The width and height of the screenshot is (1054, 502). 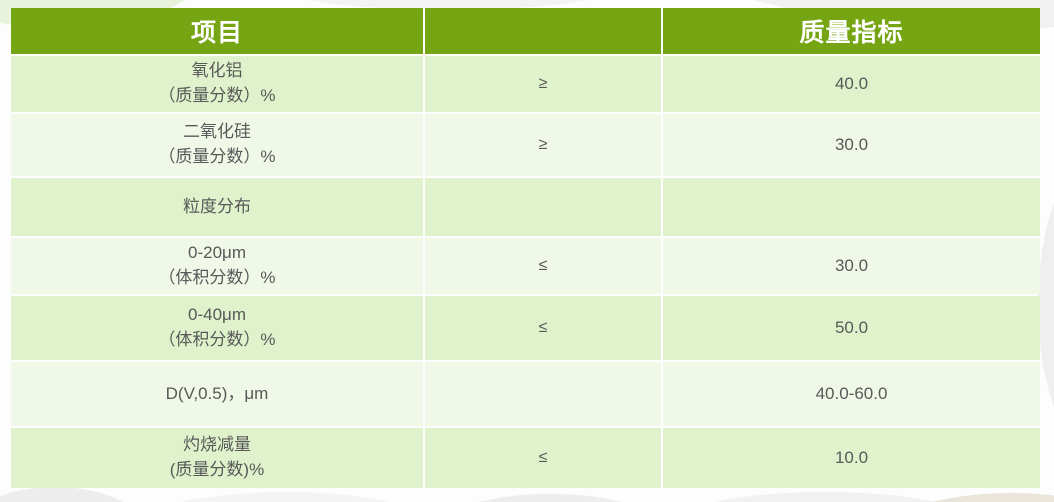 What do you see at coordinates (851, 458) in the screenshot?
I see `value-cell: 10.0` at bounding box center [851, 458].